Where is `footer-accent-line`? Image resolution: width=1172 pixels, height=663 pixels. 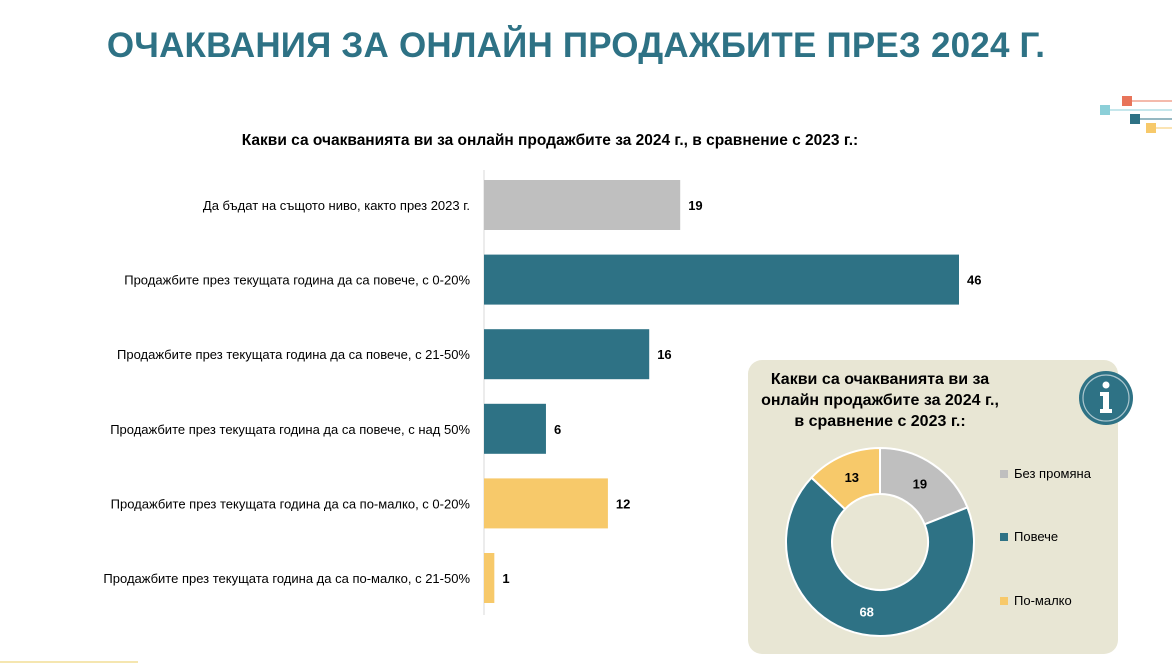
footer-accent-line is located at coordinates (69, 662).